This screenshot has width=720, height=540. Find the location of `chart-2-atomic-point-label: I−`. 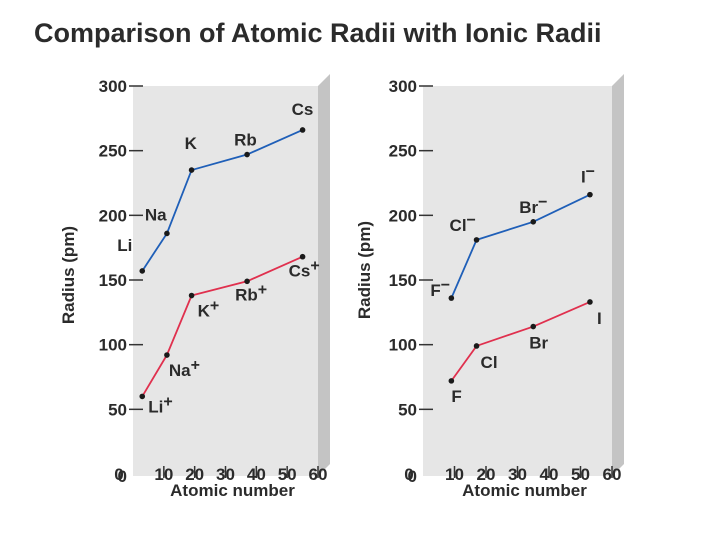

chart-2-atomic-point-label: I− is located at coordinates (588, 175).